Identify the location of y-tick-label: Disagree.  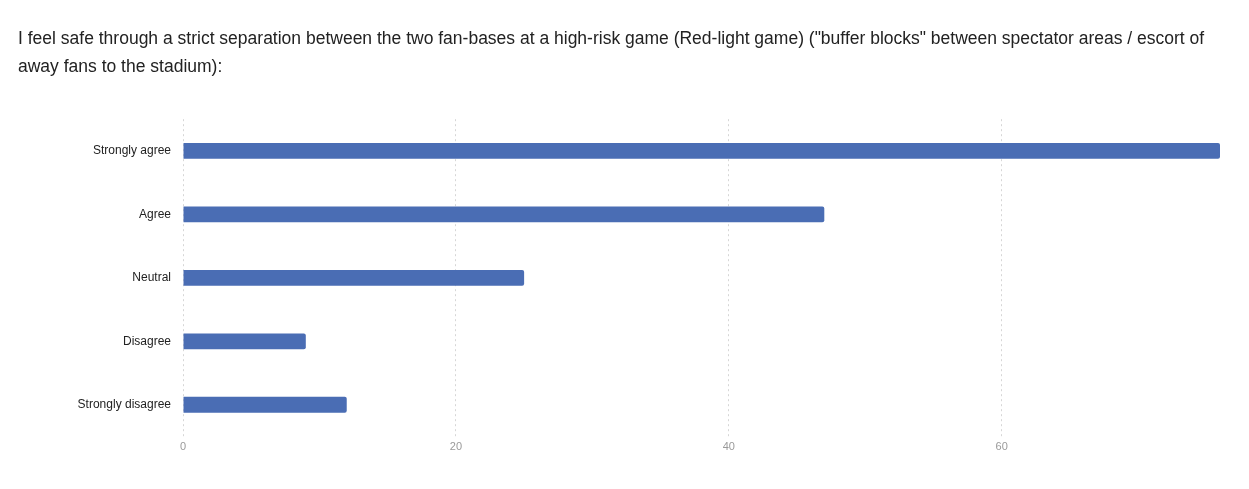
(147, 340).